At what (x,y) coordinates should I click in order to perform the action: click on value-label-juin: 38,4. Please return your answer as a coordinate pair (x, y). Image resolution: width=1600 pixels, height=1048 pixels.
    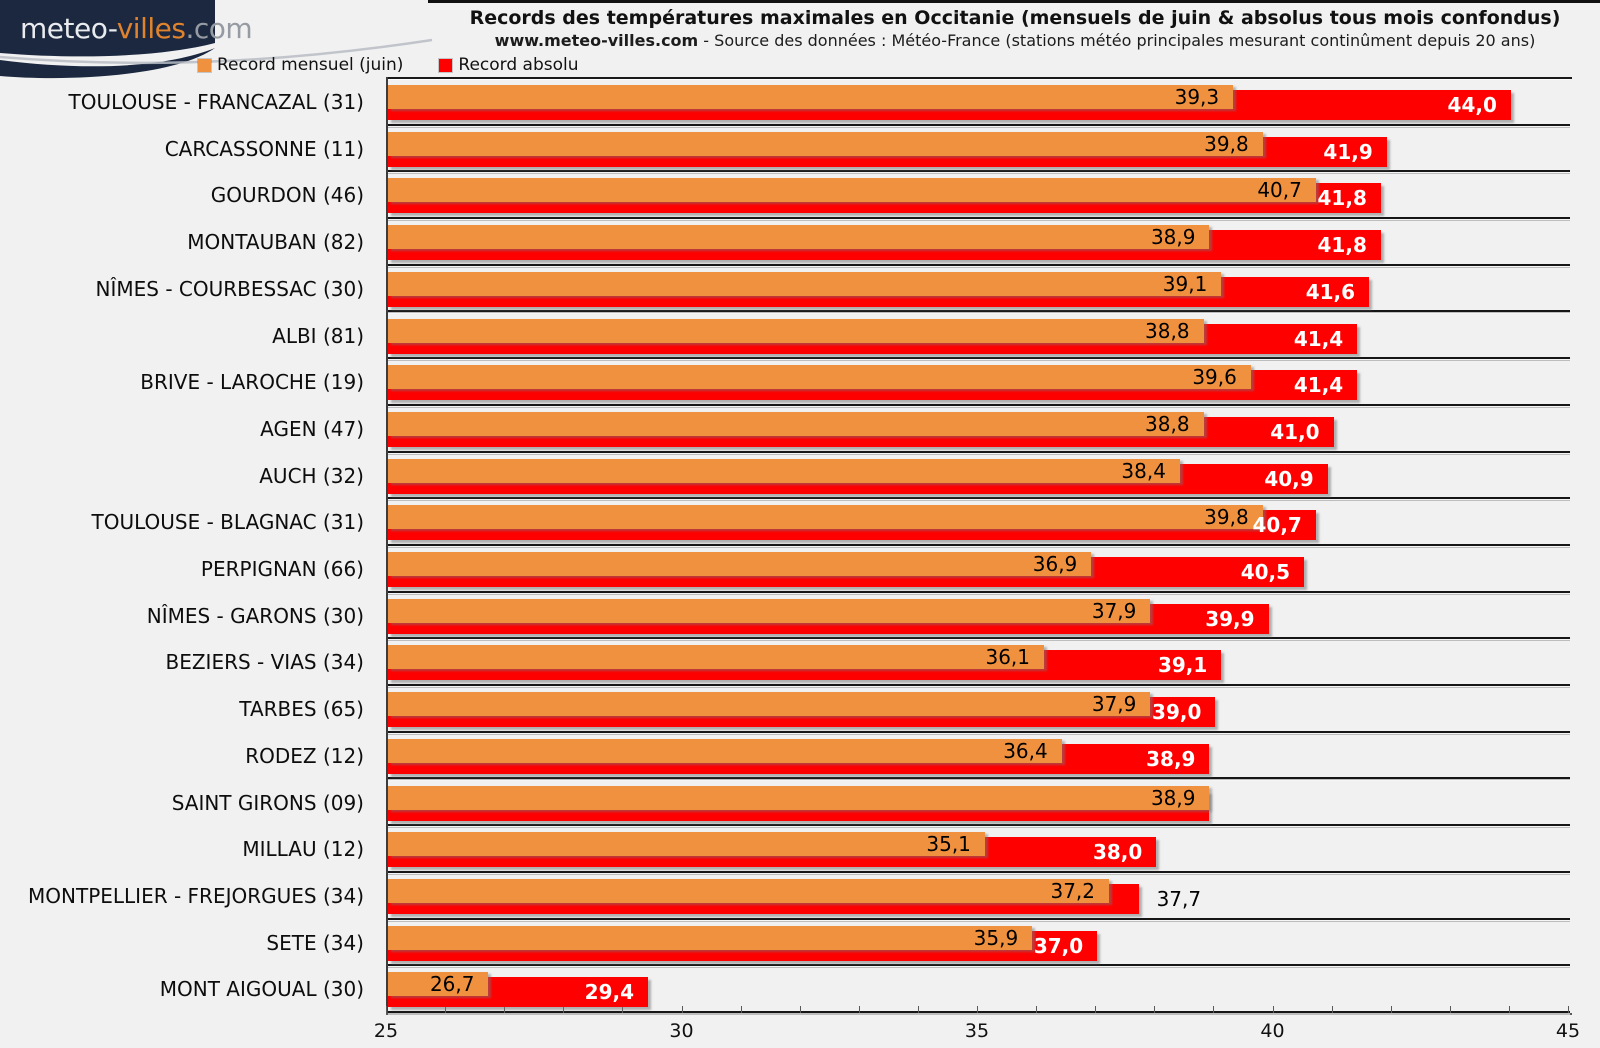
    Looking at the image, I should click on (1143, 470).